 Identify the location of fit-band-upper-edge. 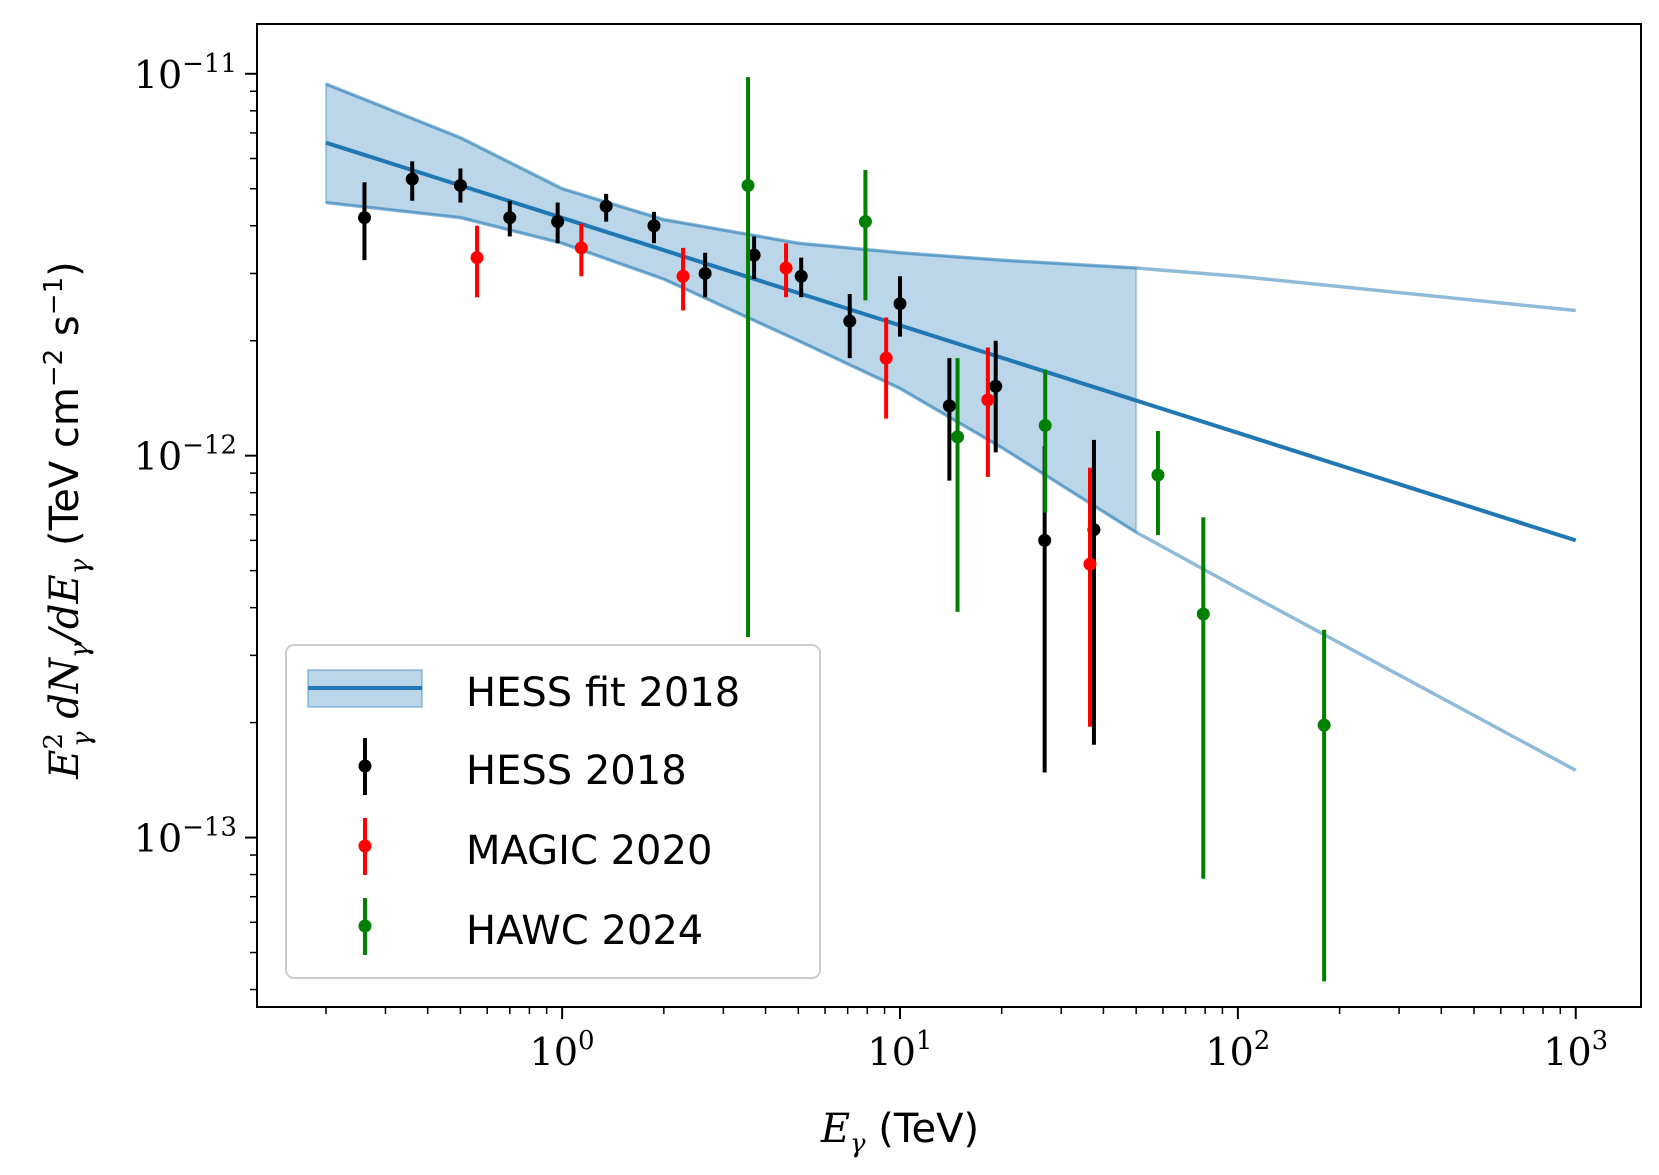
(950, 197).